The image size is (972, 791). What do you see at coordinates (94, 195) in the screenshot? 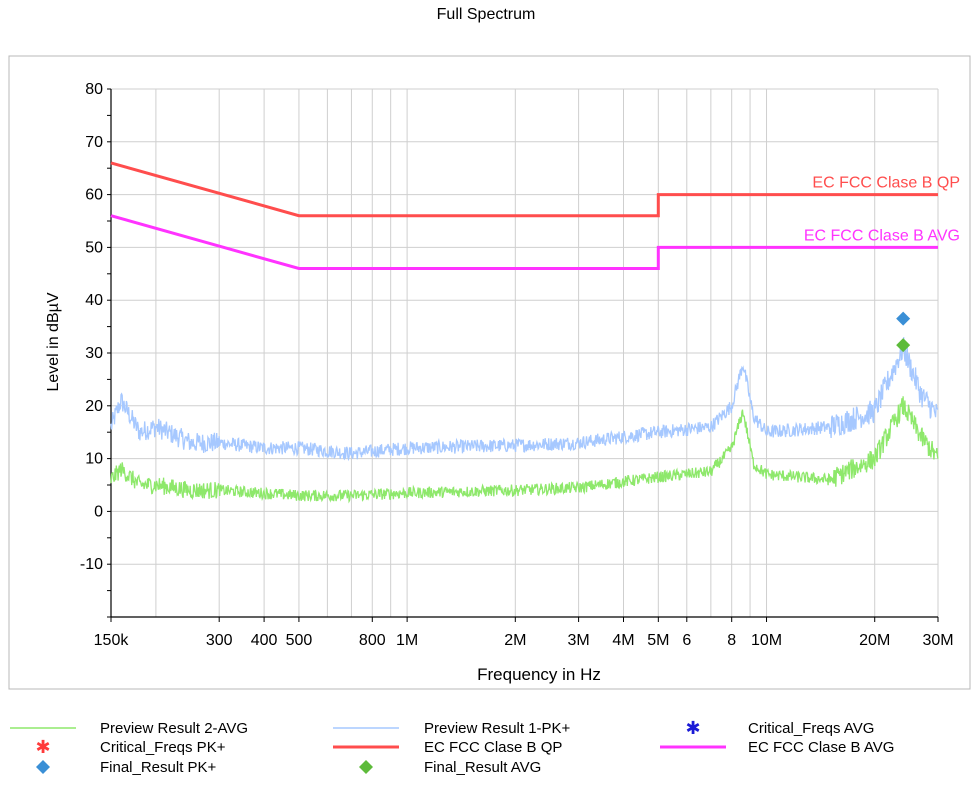
I see `y-tick-label: 60` at bounding box center [94, 195].